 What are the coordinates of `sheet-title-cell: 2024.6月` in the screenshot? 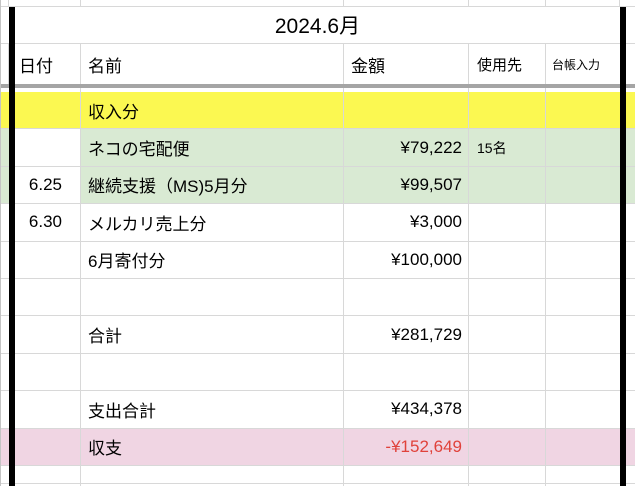 It's located at (317, 25).